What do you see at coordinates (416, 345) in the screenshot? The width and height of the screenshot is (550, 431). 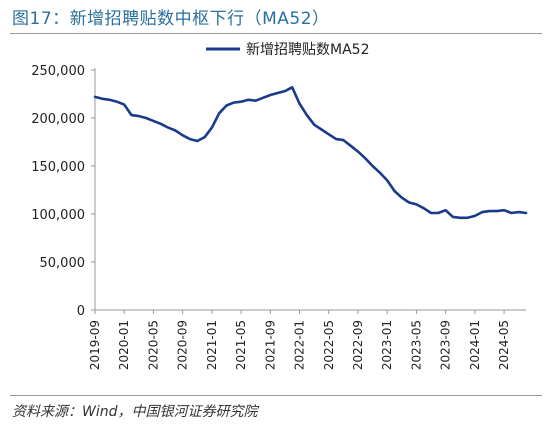 I see `x-tick-label: 2023-05` at bounding box center [416, 345].